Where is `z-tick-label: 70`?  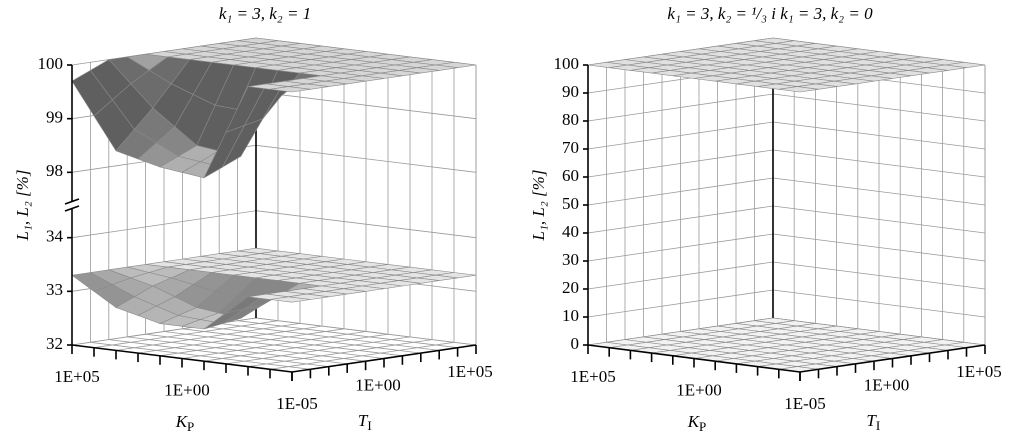
z-tick-label: 70 is located at coordinates (570, 147).